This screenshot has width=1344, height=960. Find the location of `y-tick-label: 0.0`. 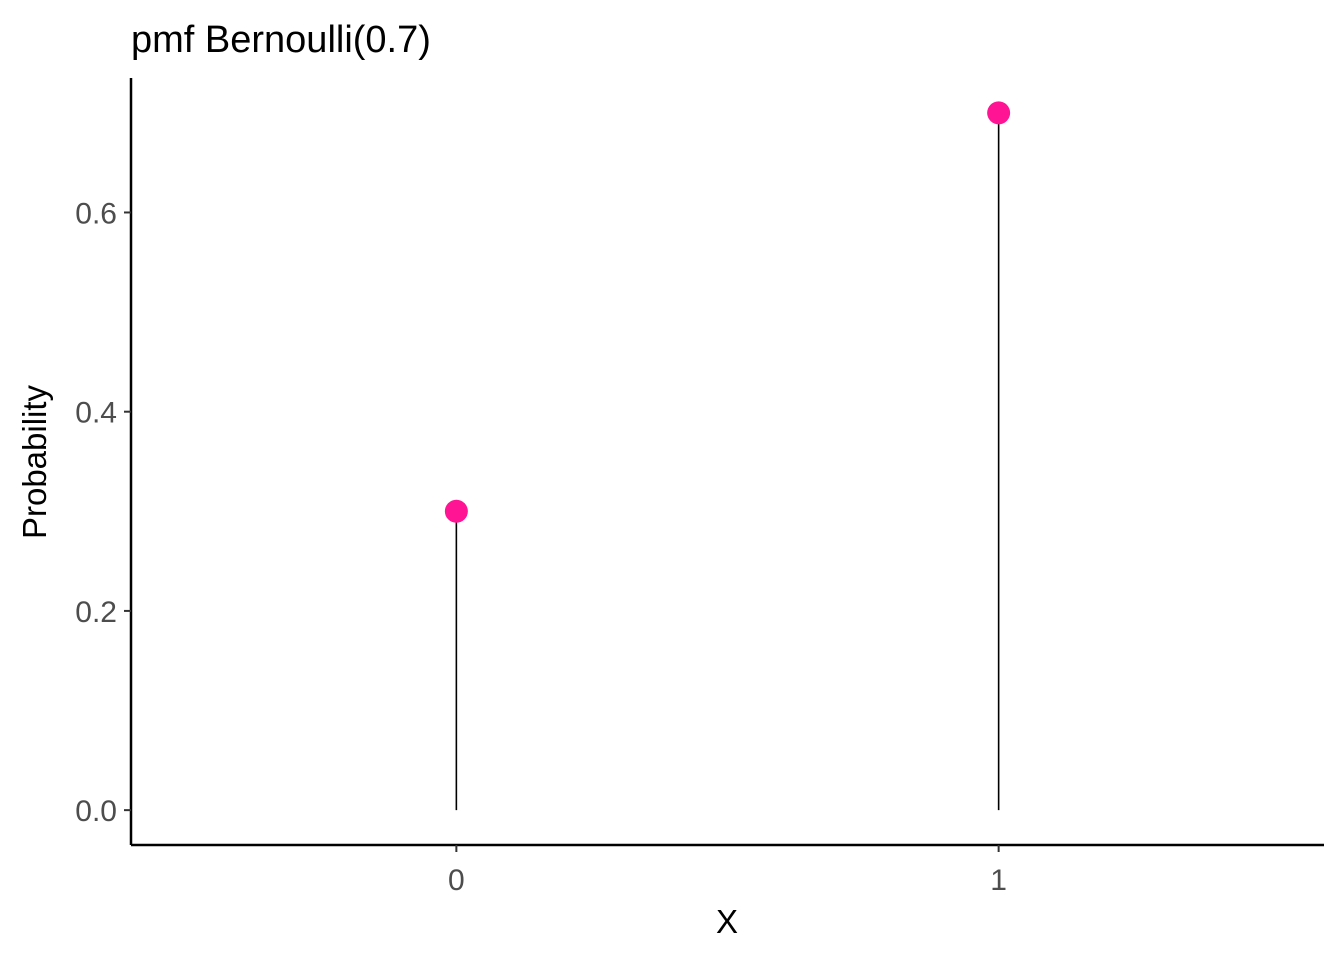

y-tick-label: 0.0 is located at coordinates (96, 811).